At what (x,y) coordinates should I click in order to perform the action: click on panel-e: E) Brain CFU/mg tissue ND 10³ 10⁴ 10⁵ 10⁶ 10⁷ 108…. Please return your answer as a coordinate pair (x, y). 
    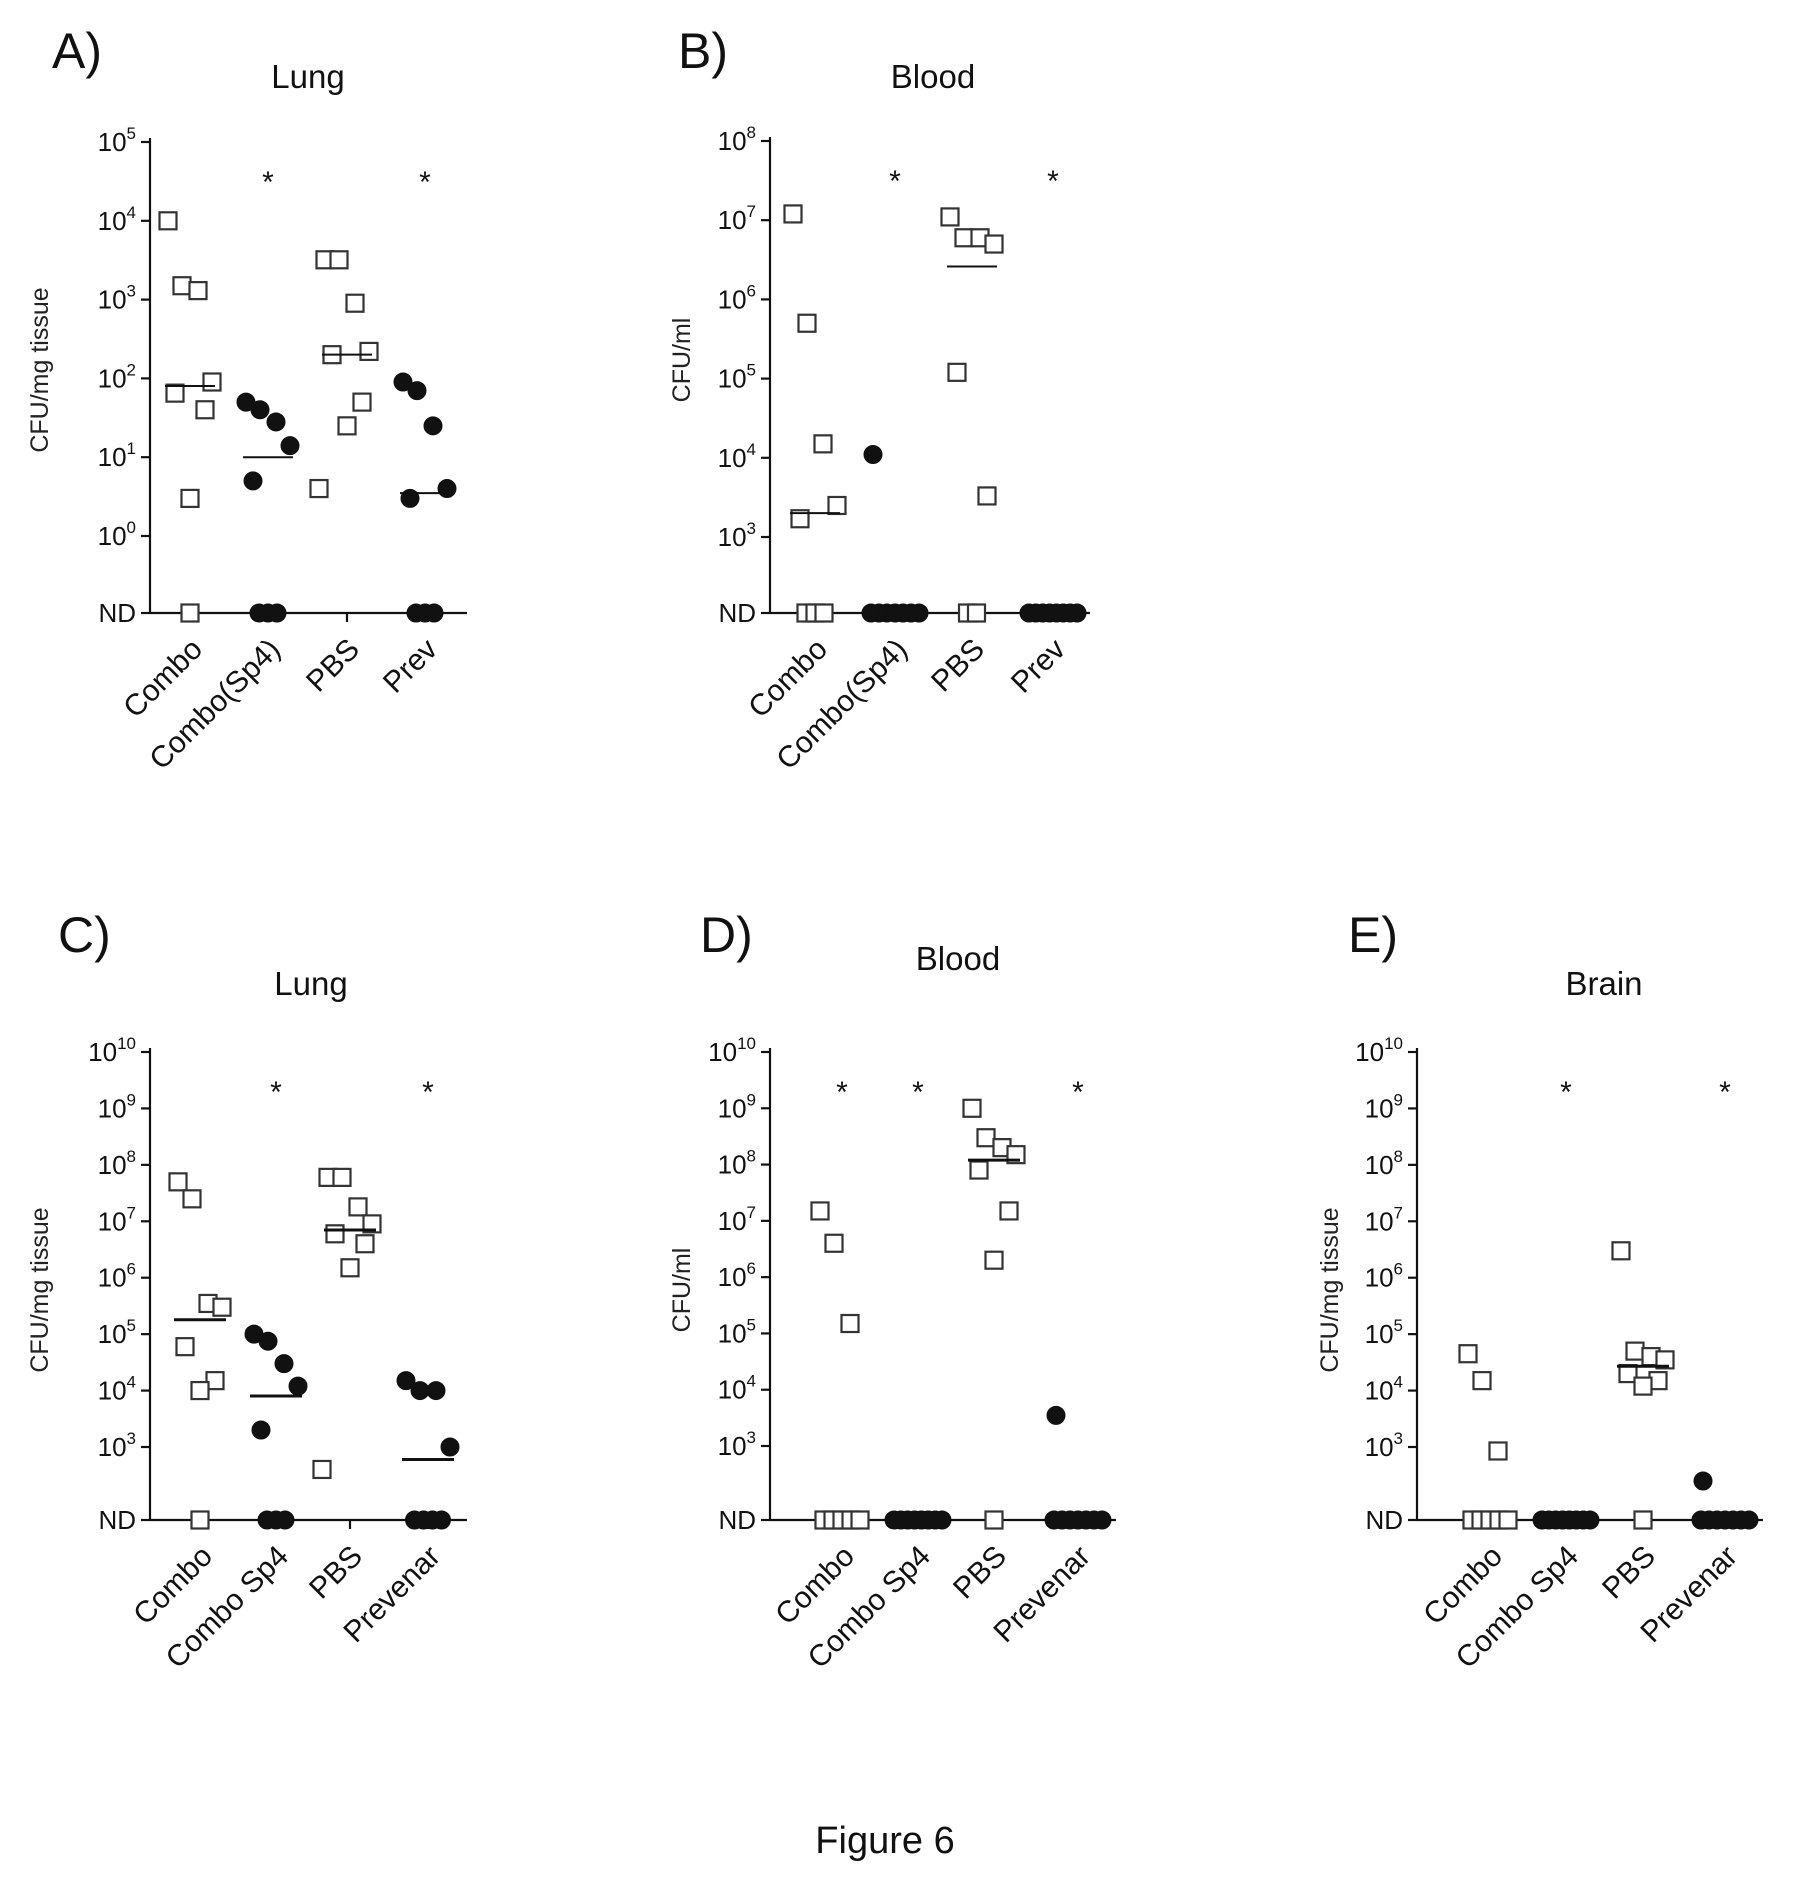
    Looking at the image, I should click on (1539, 1291).